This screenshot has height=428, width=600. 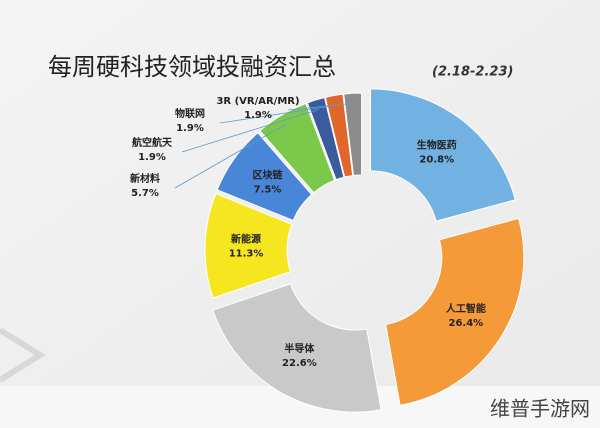 I want to click on segment-label: 新材料, so click(x=145, y=178).